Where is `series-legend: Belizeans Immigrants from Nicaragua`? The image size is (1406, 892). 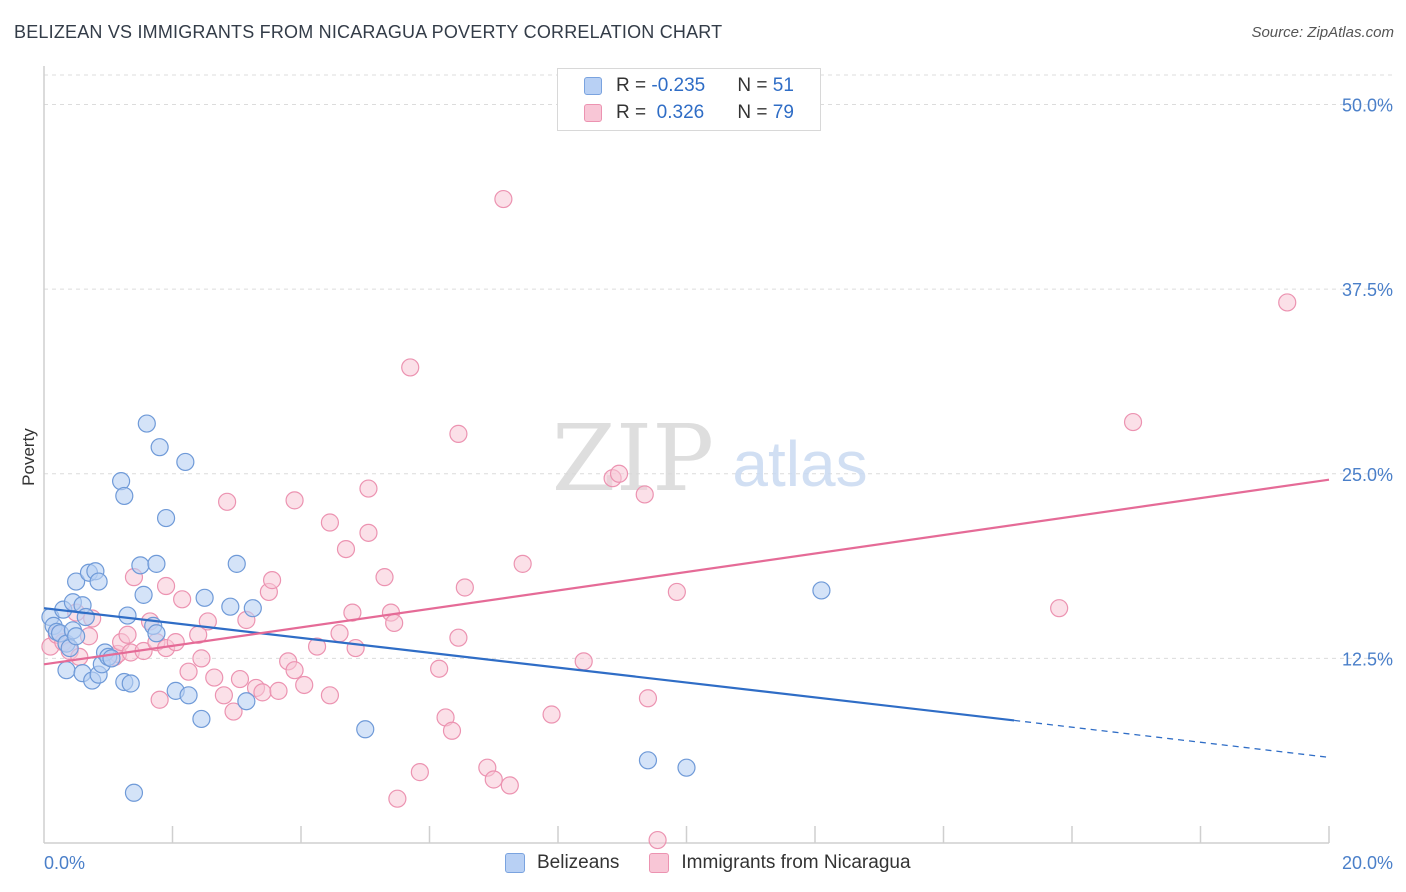
series-legend: Belizeans Immigrants from Nicaragua is located at coordinates (723, 863).